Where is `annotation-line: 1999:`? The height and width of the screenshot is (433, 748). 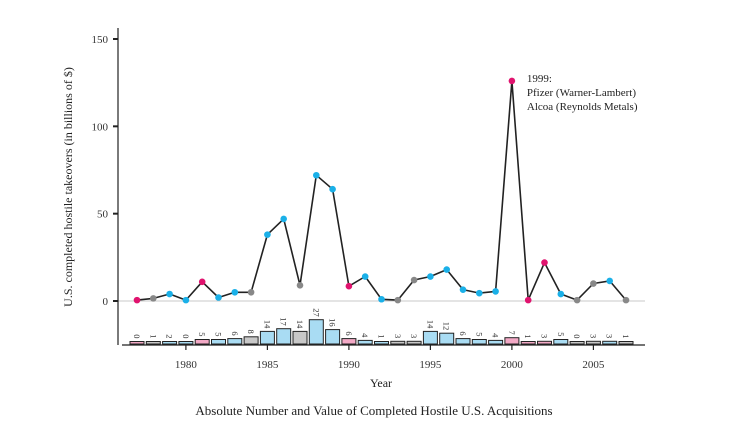 annotation-line: 1999: is located at coordinates (539, 79).